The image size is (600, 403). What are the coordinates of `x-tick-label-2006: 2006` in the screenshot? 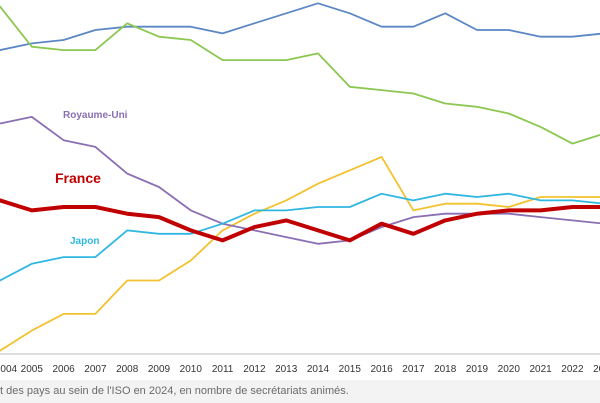 It's located at (63, 369).